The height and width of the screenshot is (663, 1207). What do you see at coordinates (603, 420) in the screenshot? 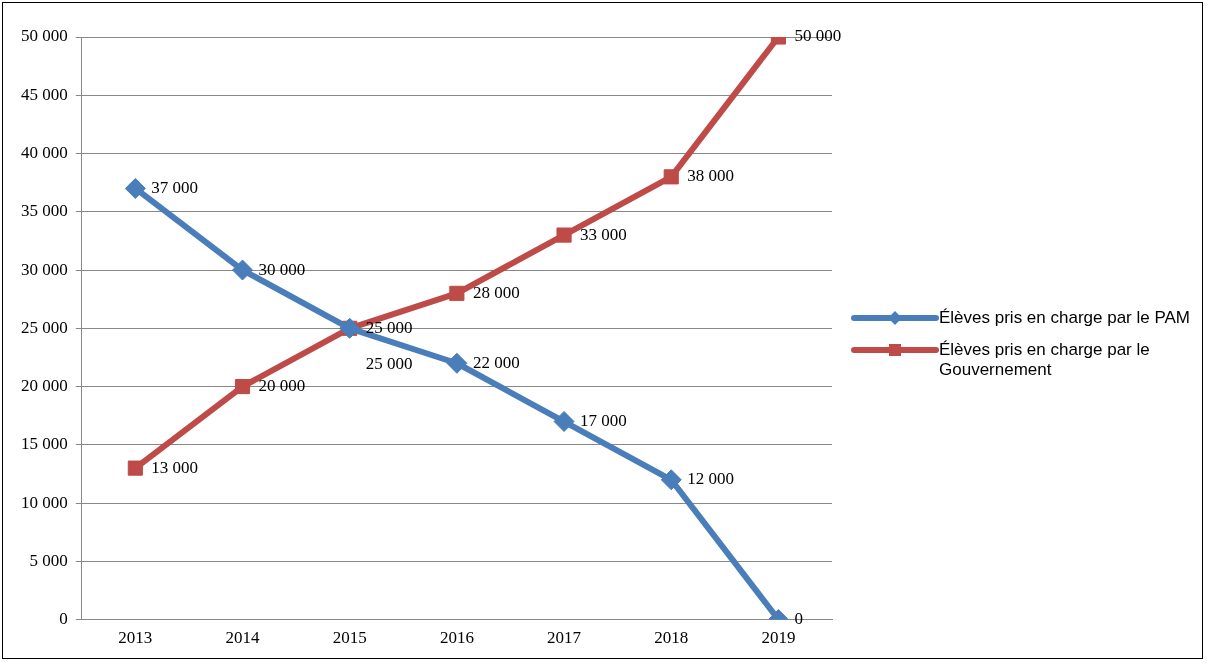
I see `data-label: 17 000` at bounding box center [603, 420].